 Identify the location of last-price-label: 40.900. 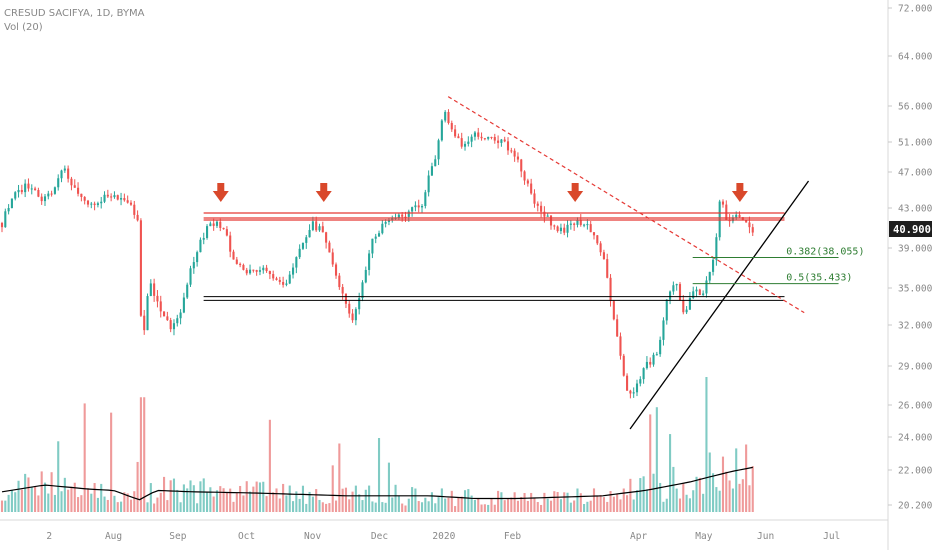
(912, 230).